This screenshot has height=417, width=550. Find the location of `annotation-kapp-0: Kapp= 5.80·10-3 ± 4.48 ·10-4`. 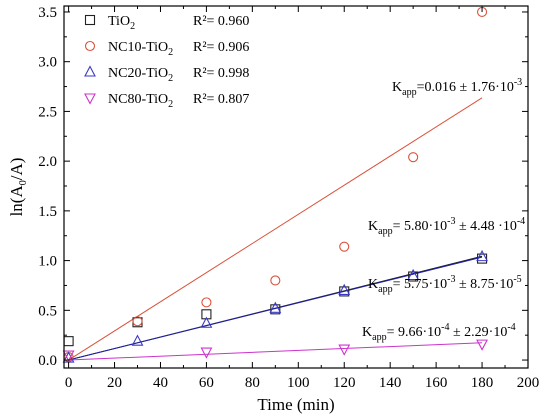

annotation-kapp-0: Kapp= 5.80·10-3 ± 4.48 ·10-4 is located at coordinates (446, 226).